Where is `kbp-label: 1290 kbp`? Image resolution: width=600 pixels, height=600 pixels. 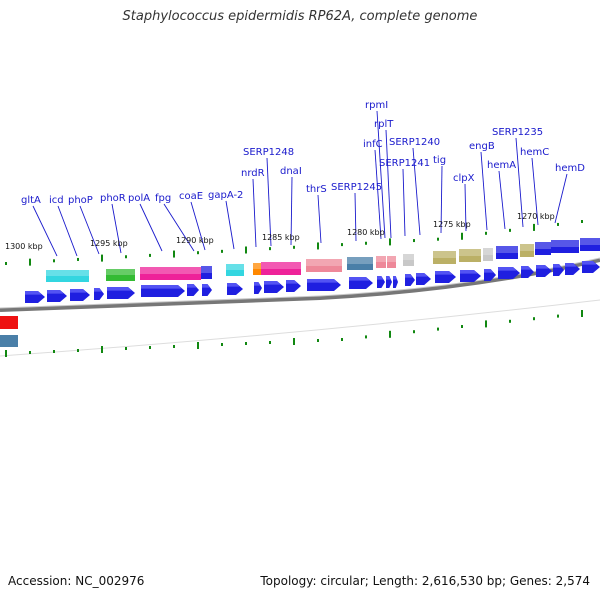
kbp-label: 1290 kbp is located at coordinates (195, 240).